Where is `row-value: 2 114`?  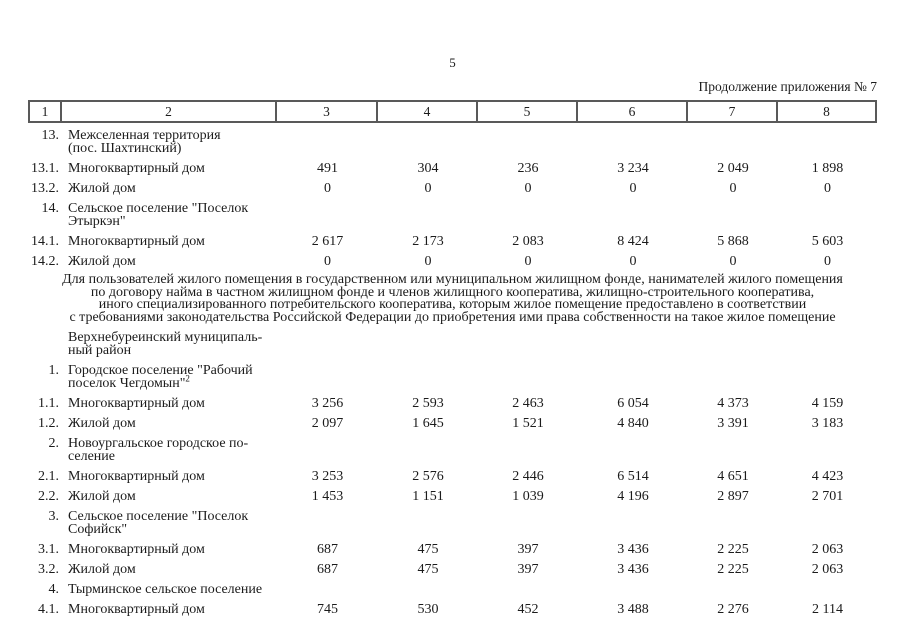
row-value: 2 114 is located at coordinates (827, 609).